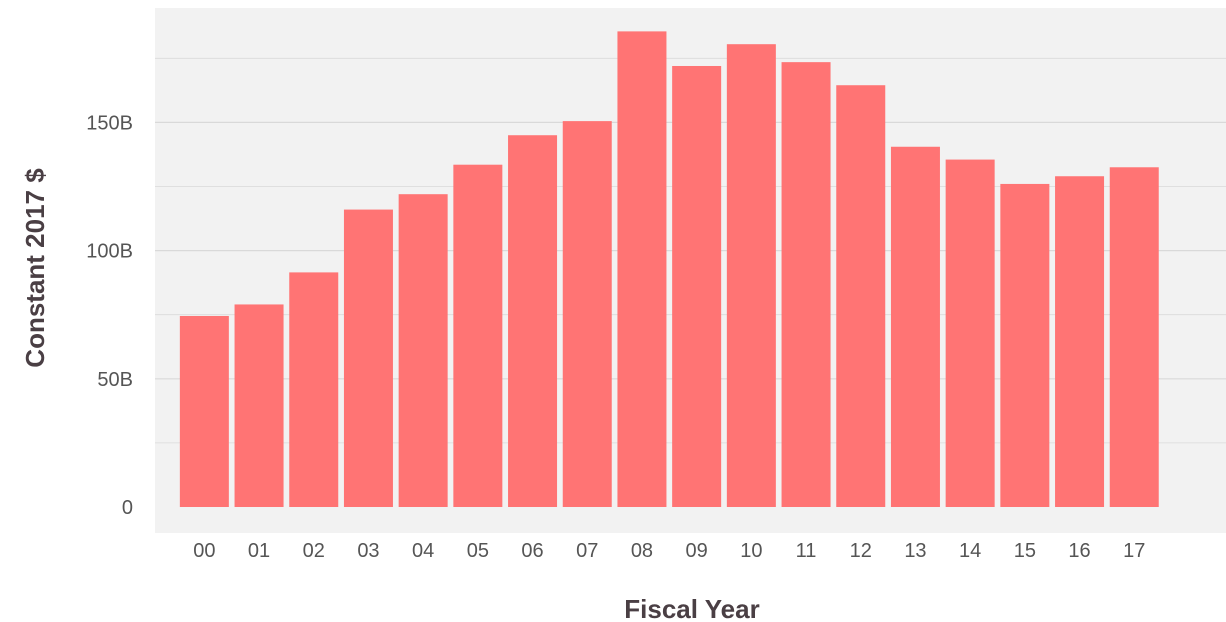  Describe the element at coordinates (204, 551) in the screenshot. I see `x-tick-label: 00` at that location.